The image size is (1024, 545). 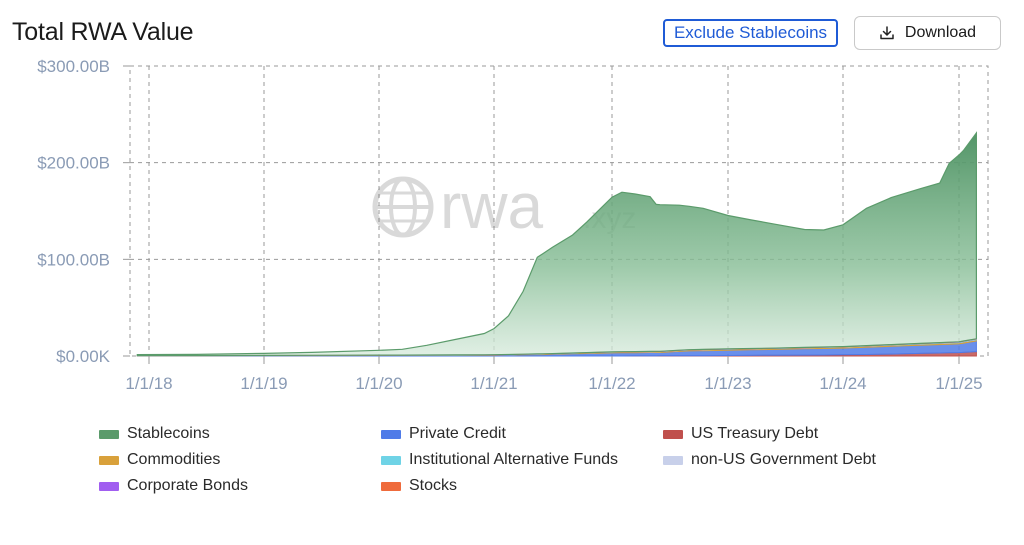 What do you see at coordinates (148, 383) in the screenshot?
I see `x-tick-label: 1/1/18` at bounding box center [148, 383].